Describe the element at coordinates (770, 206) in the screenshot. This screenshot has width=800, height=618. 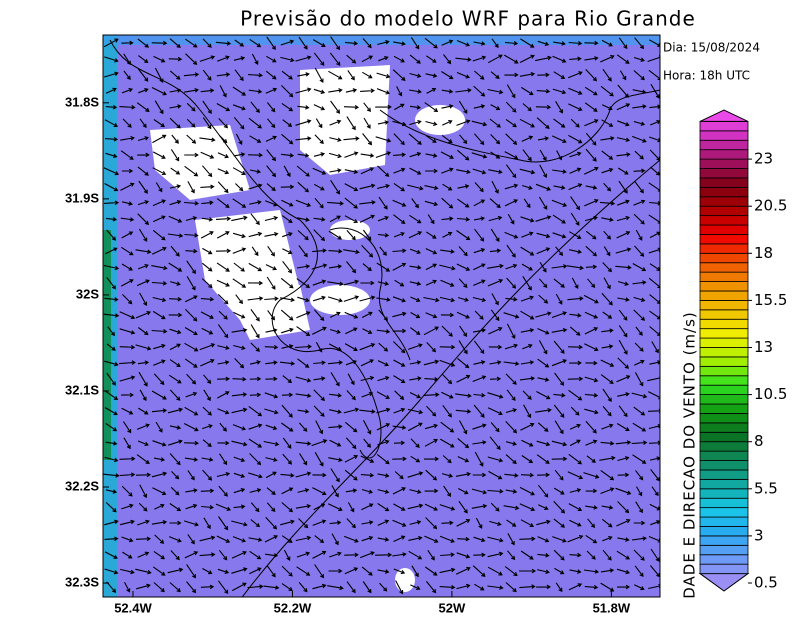
I see `colorbar-tick-label: 20.5` at that location.